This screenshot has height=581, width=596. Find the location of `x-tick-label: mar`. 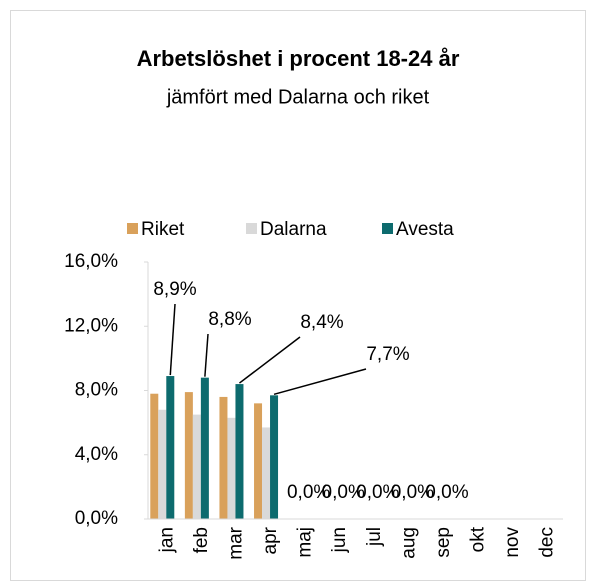

x-tick-label: mar is located at coordinates (235, 542).